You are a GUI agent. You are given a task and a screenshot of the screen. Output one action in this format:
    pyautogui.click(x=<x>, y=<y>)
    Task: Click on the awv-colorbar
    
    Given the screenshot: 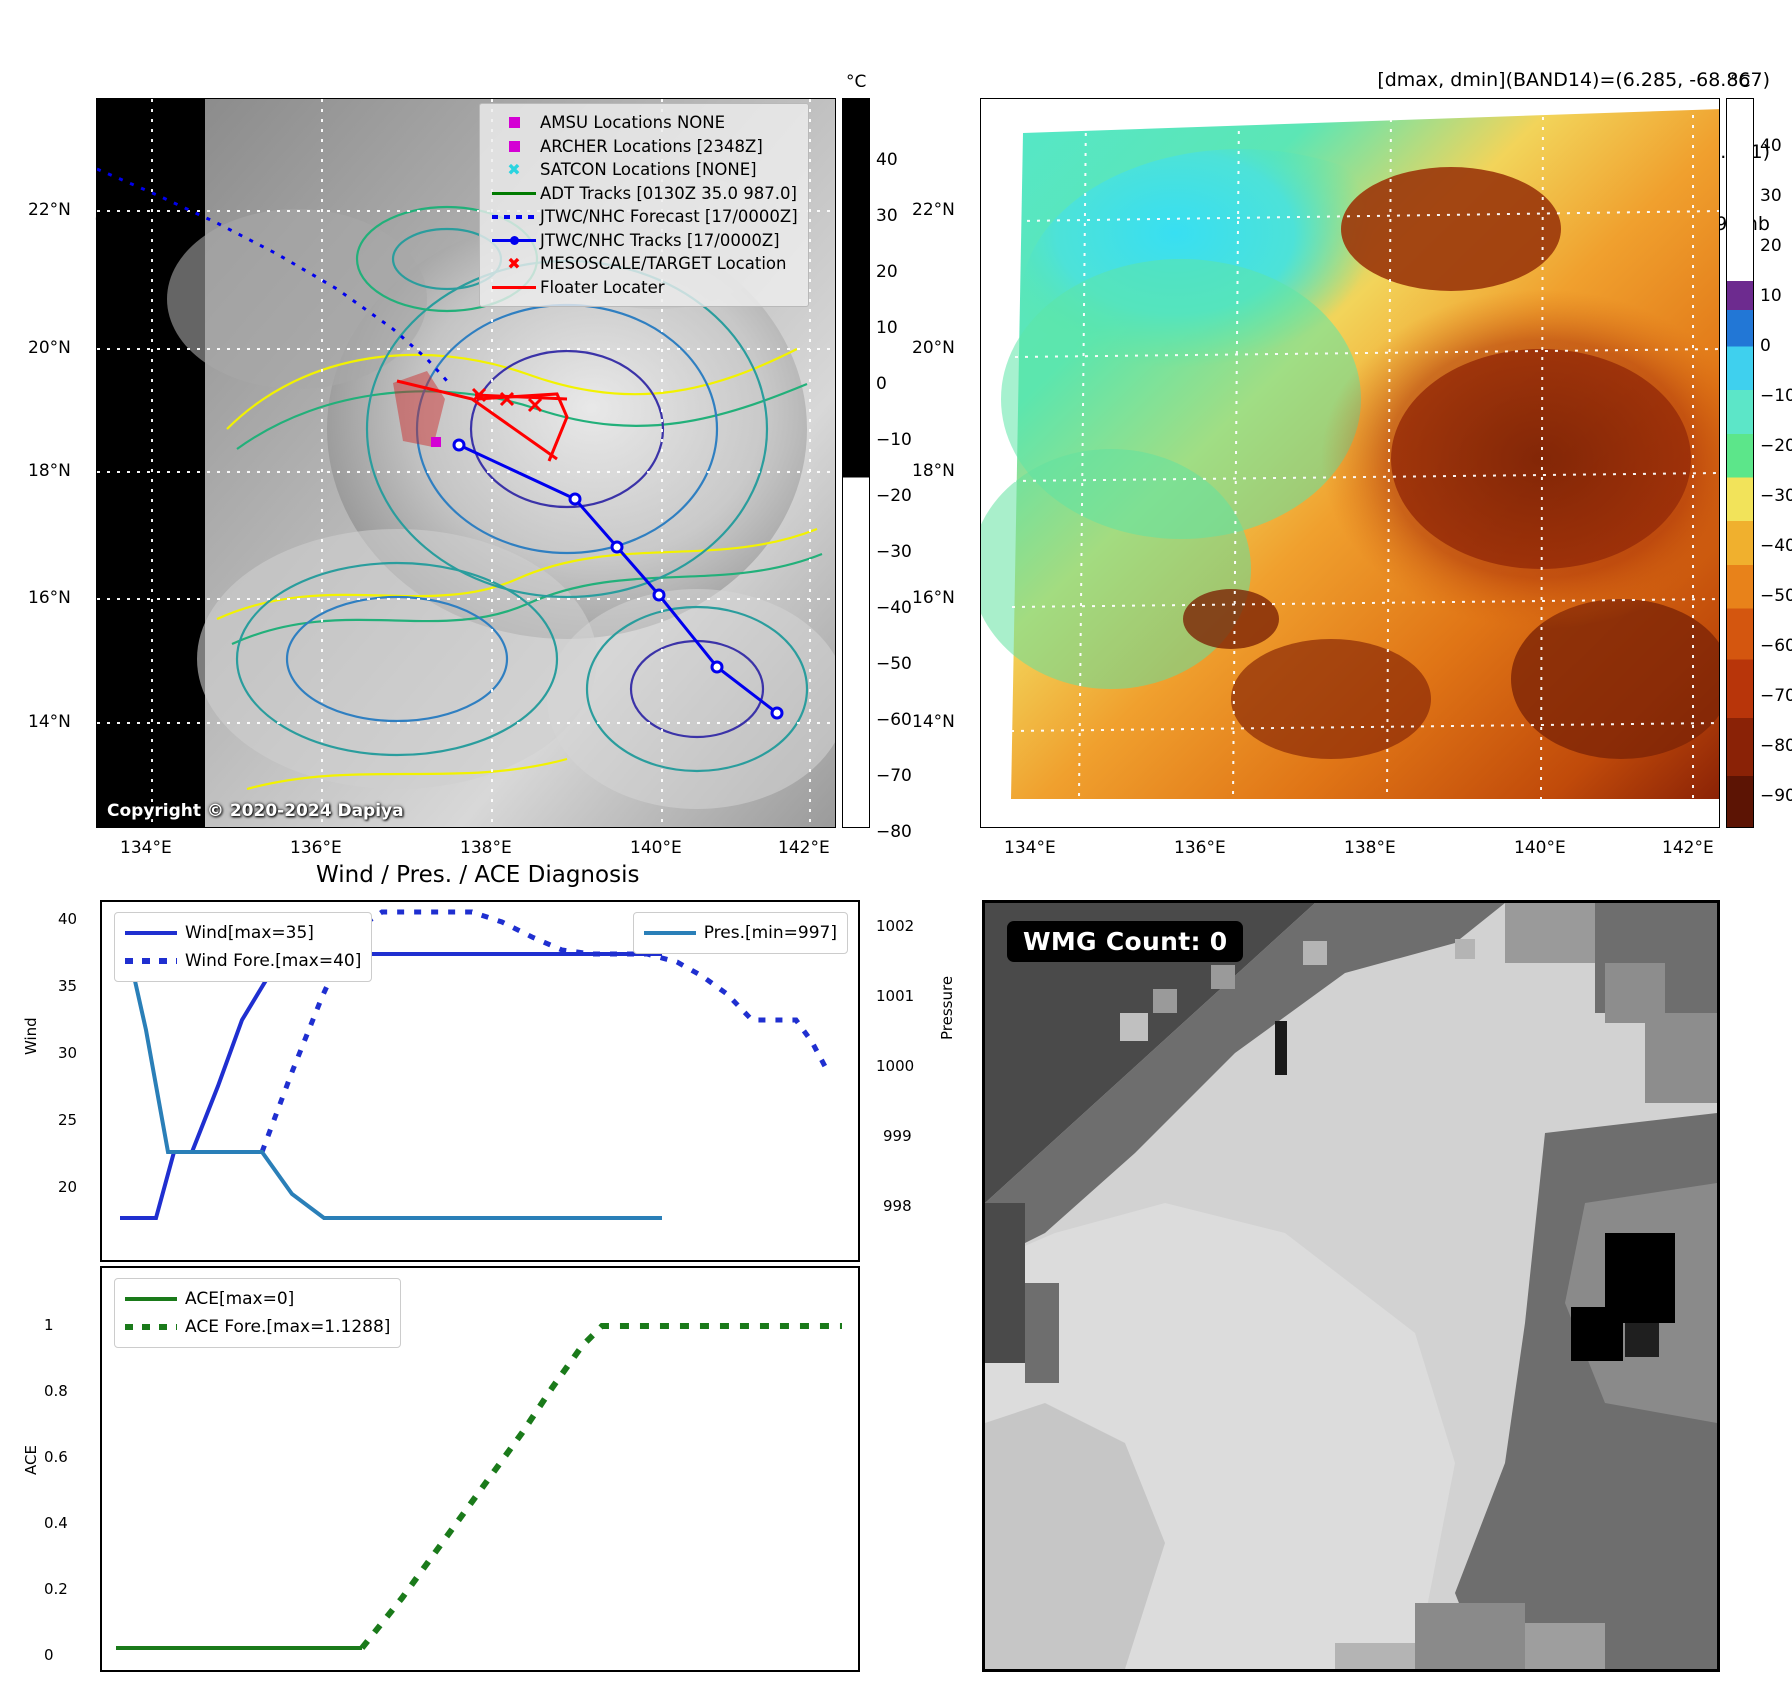 What is the action you would take?
    pyautogui.click(x=1740, y=463)
    